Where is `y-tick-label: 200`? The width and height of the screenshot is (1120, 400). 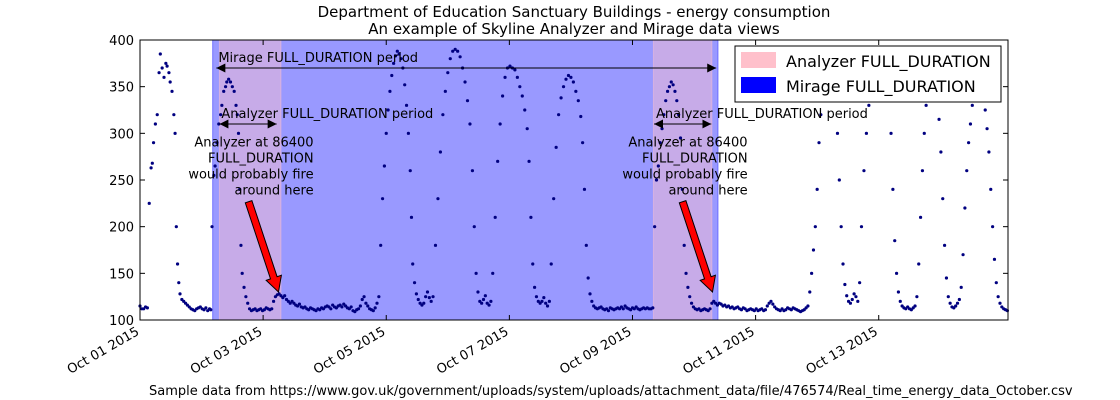 y-tick-label: 200 is located at coordinates (121, 228).